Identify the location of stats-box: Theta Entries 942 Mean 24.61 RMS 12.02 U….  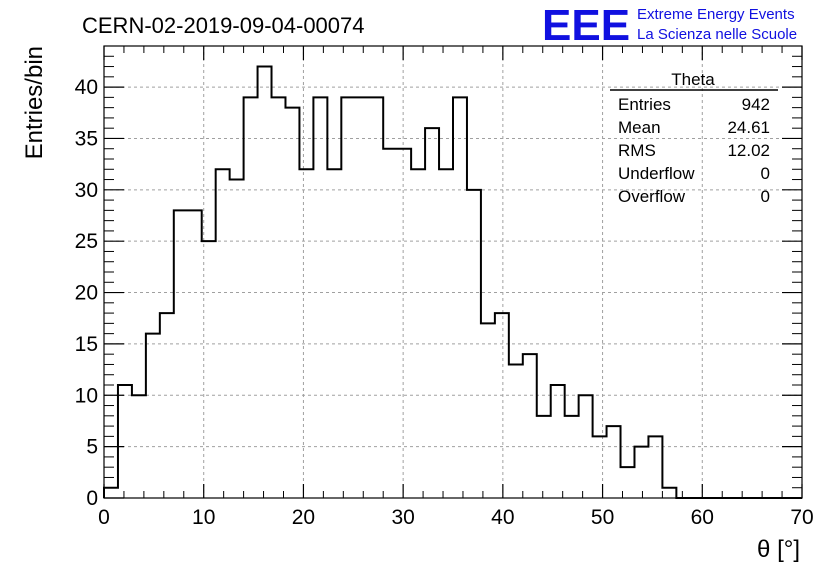
(694, 138).